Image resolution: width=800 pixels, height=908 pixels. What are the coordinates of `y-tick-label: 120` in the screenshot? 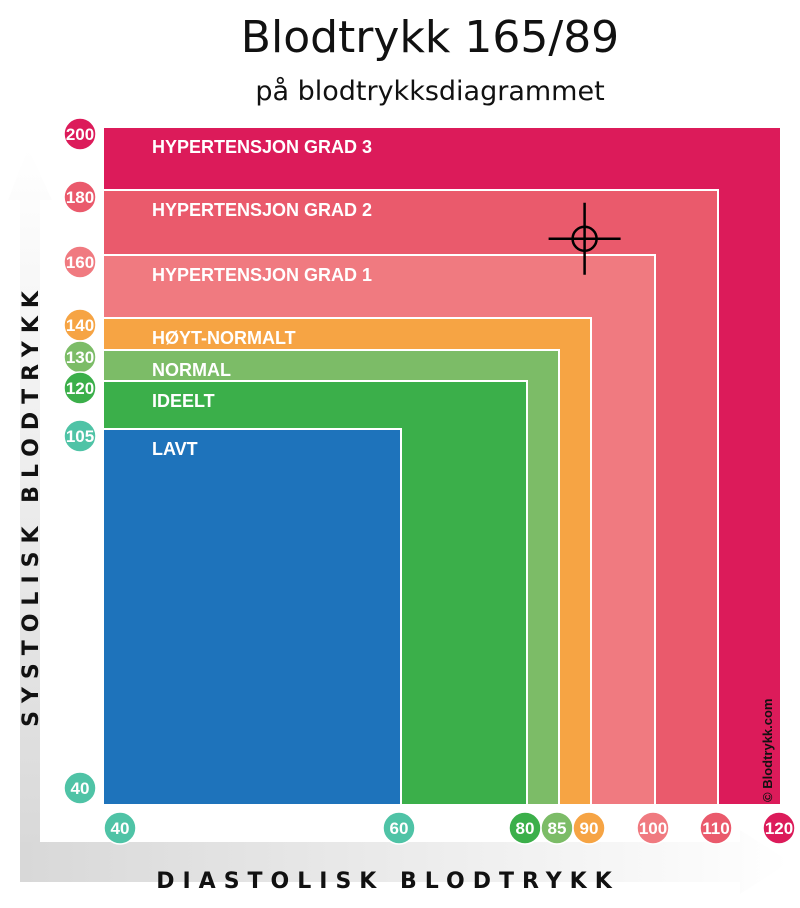 It's located at (80, 388).